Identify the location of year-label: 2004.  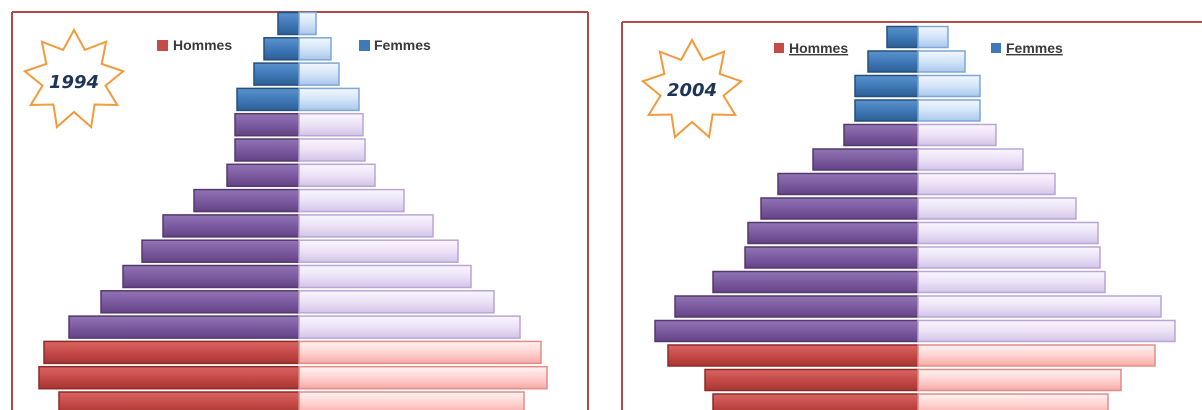
(692, 90).